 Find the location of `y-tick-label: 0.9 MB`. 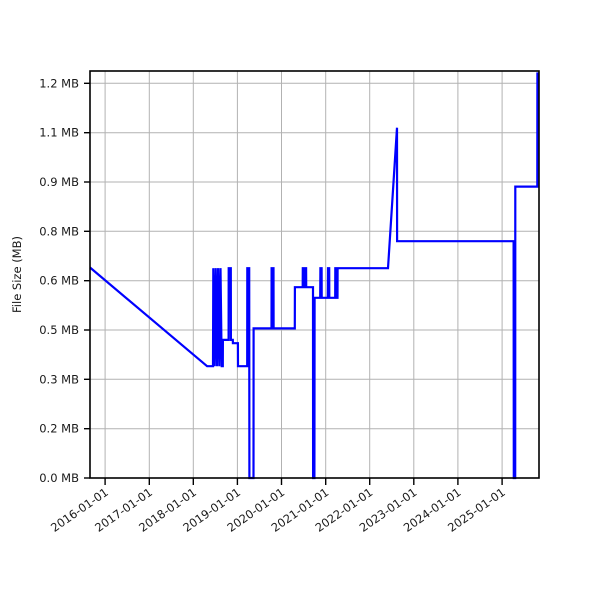

y-tick-label: 0.9 MB is located at coordinates (59, 182).